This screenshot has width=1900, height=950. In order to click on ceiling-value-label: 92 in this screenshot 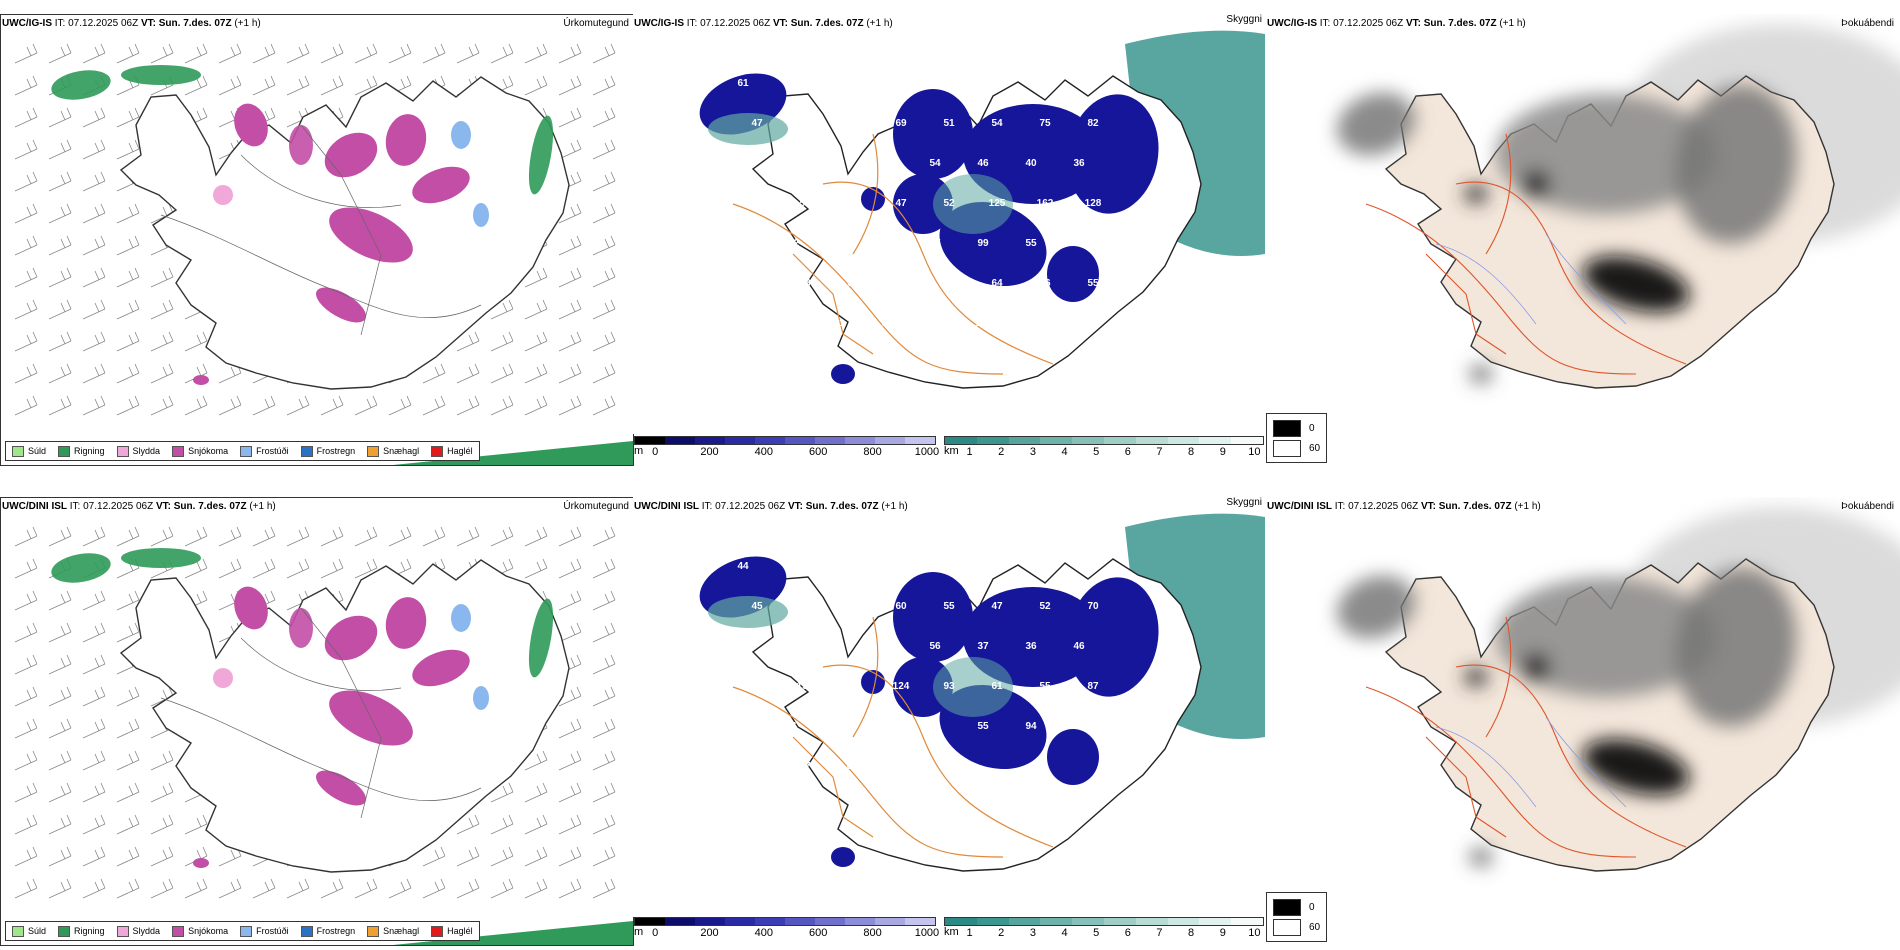, I will do `click(839, 566)`.